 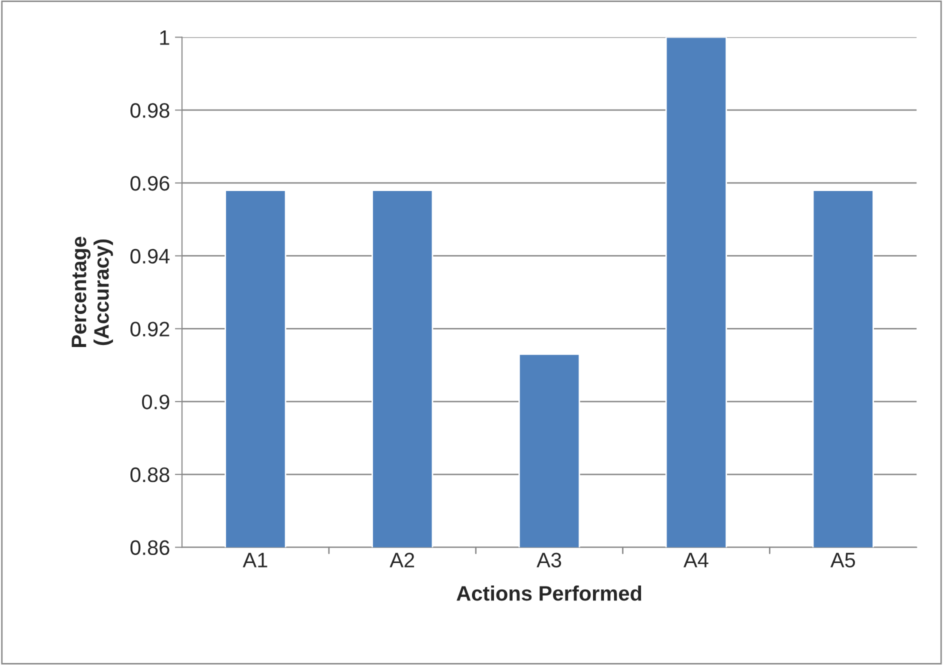 What do you see at coordinates (165, 37) in the screenshot?
I see `y-tick-label: 1` at bounding box center [165, 37].